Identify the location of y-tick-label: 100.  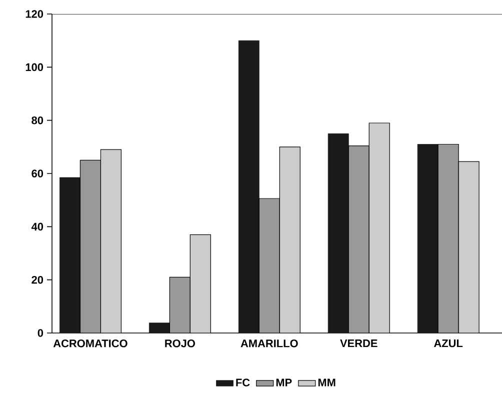
(35, 67).